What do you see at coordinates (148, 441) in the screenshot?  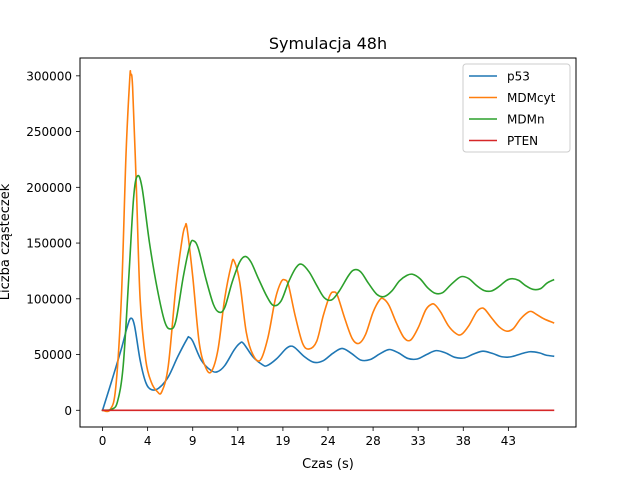 I see `x-tick-label: 4` at bounding box center [148, 441].